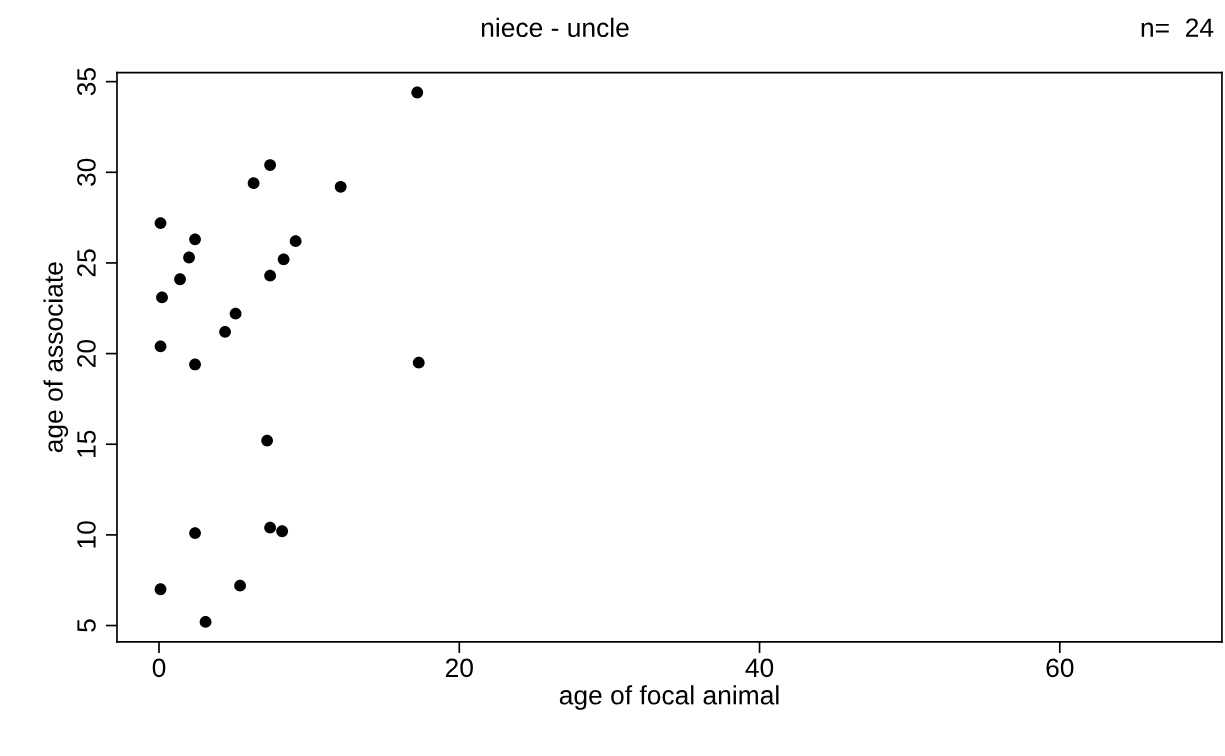  I want to click on x-tick-label: 60, so click(1060, 668).